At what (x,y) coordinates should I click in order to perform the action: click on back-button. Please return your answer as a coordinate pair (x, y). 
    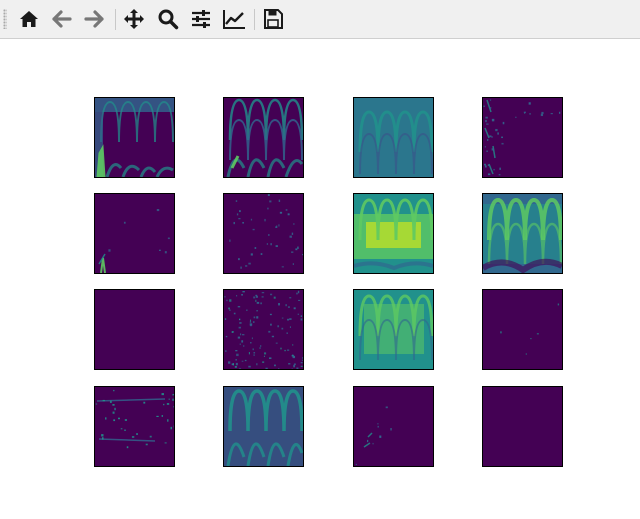
    Looking at the image, I should click on (62, 19).